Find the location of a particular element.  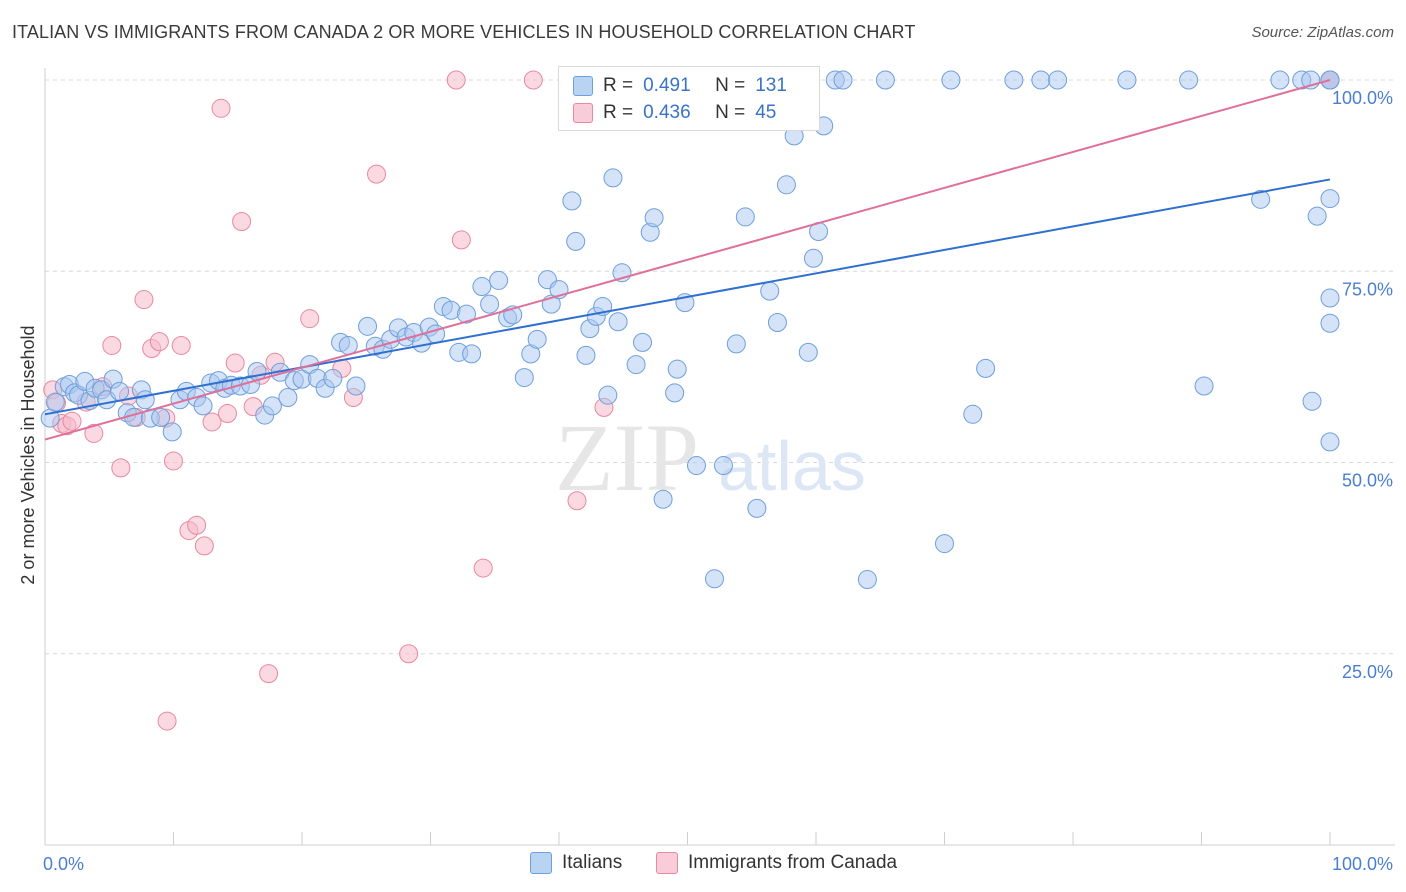

series-legend: Italians Immigrants from Canada is located at coordinates (703, 864).